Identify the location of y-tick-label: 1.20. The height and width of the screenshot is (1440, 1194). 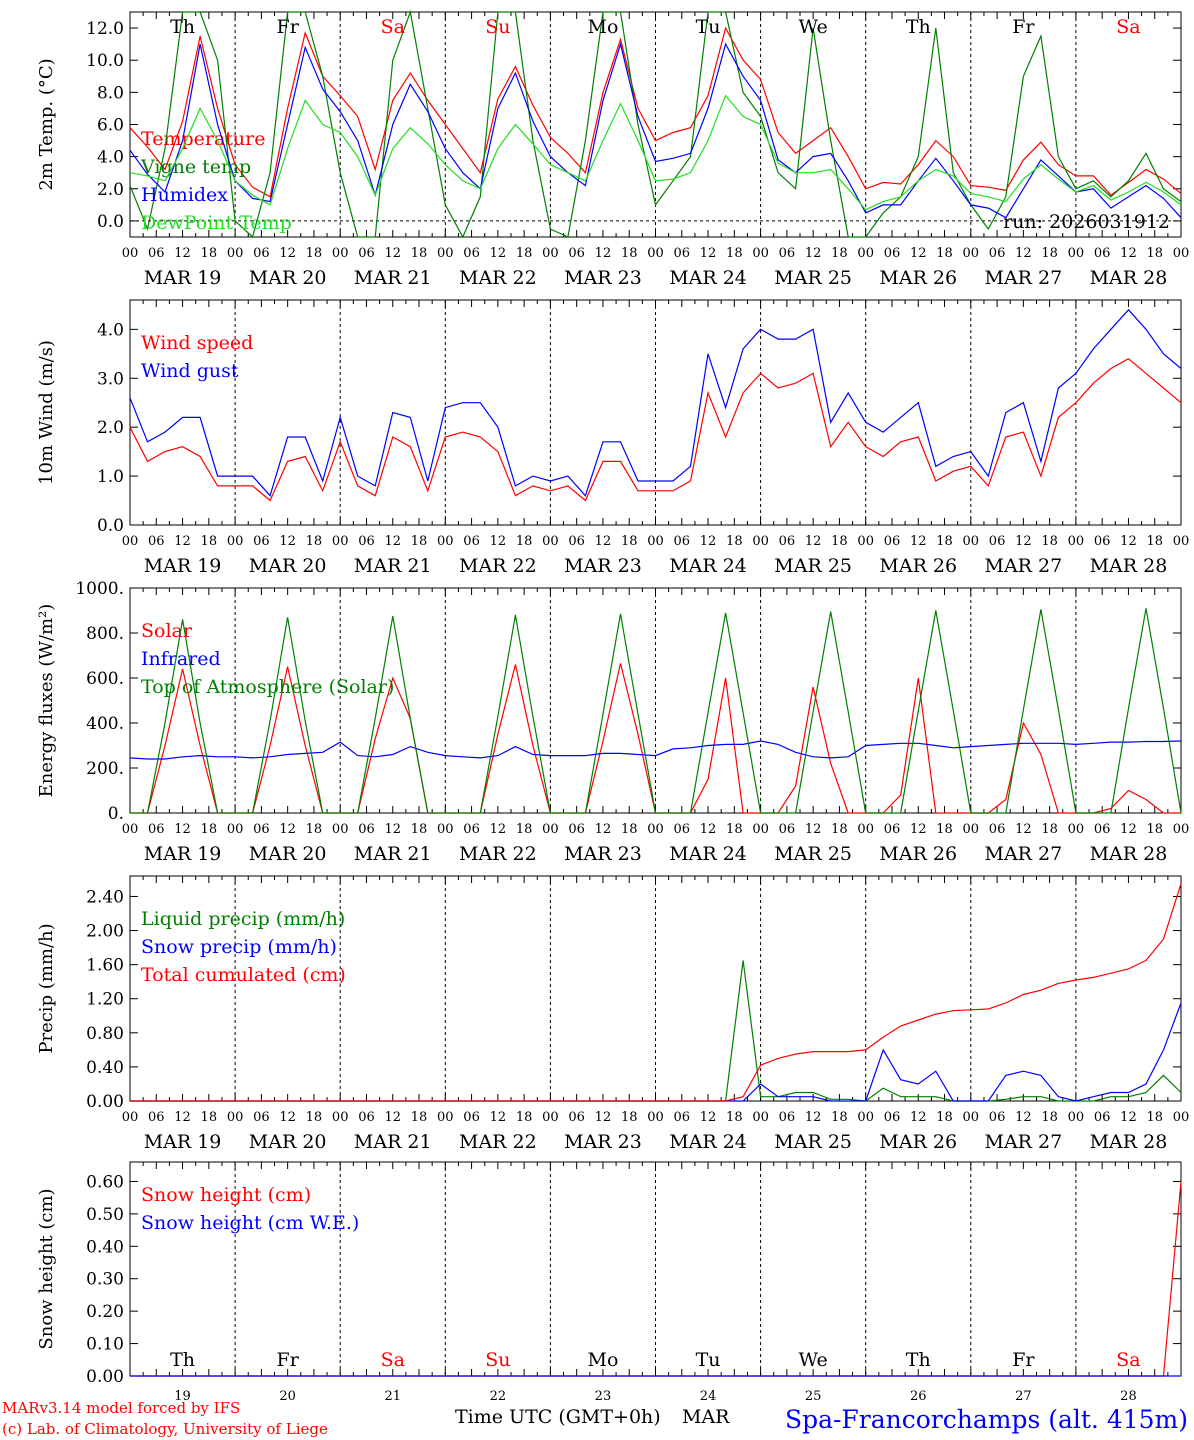
(105, 1000).